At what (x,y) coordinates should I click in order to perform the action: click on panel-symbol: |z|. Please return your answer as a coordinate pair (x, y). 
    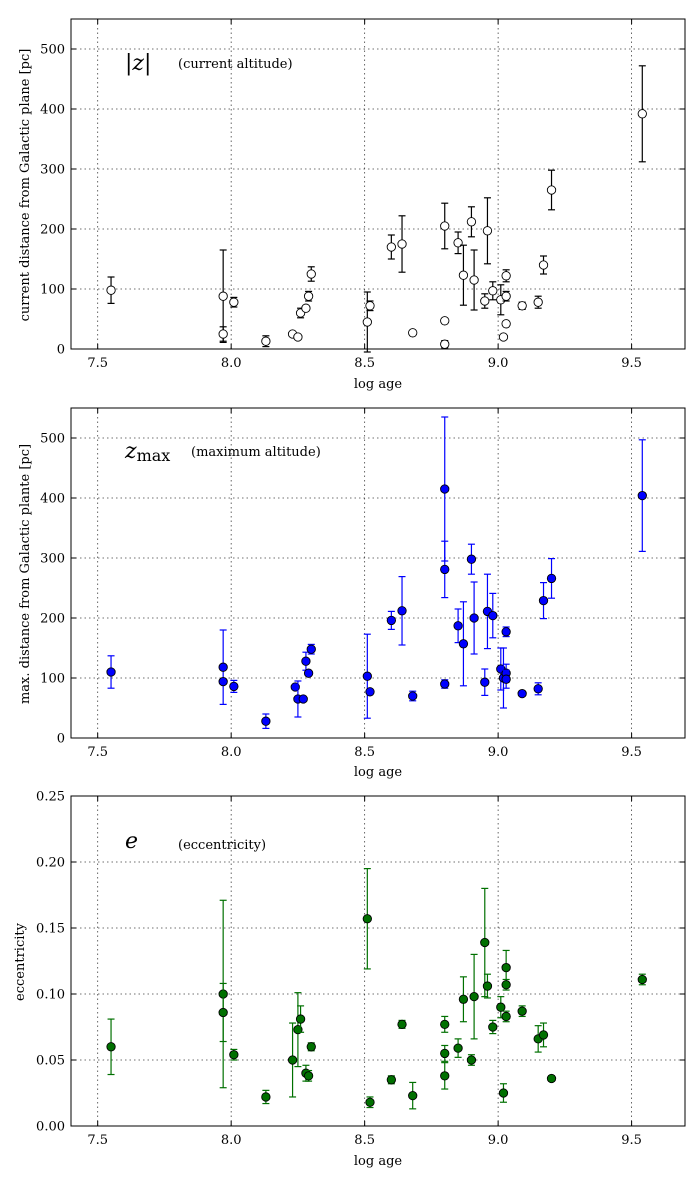
    Looking at the image, I should click on (138, 63).